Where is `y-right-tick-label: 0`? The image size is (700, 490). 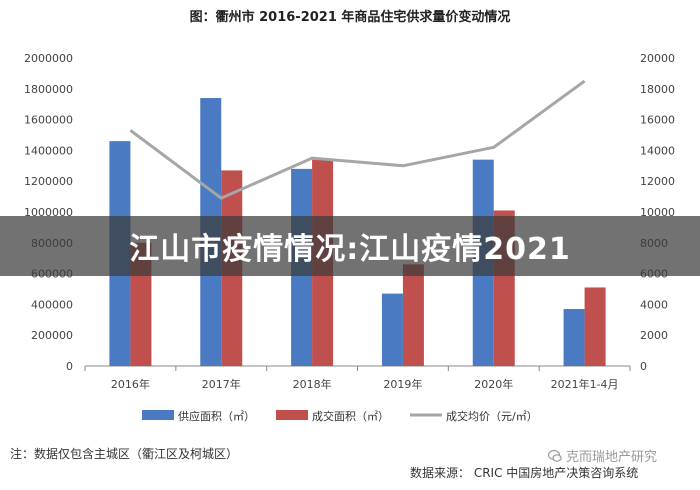
y-right-tick-label: 0 is located at coordinates (643, 366).